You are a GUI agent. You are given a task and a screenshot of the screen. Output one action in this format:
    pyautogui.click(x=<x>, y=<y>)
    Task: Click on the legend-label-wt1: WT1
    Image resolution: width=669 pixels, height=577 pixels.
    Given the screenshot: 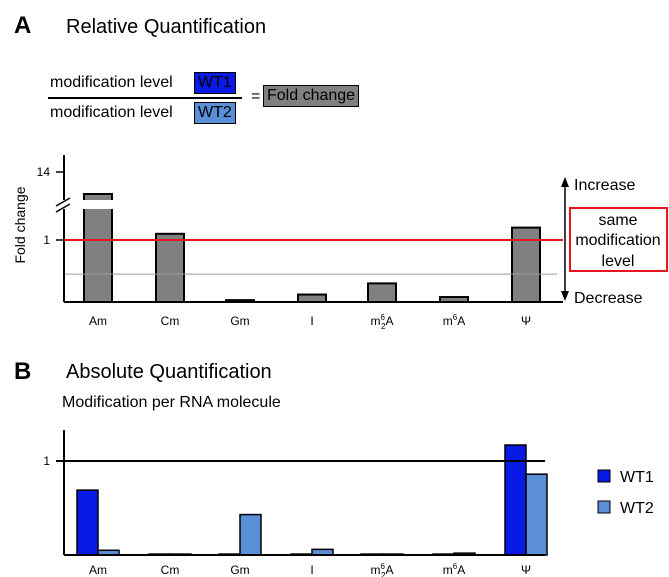 What is the action you would take?
    pyautogui.click(x=637, y=477)
    